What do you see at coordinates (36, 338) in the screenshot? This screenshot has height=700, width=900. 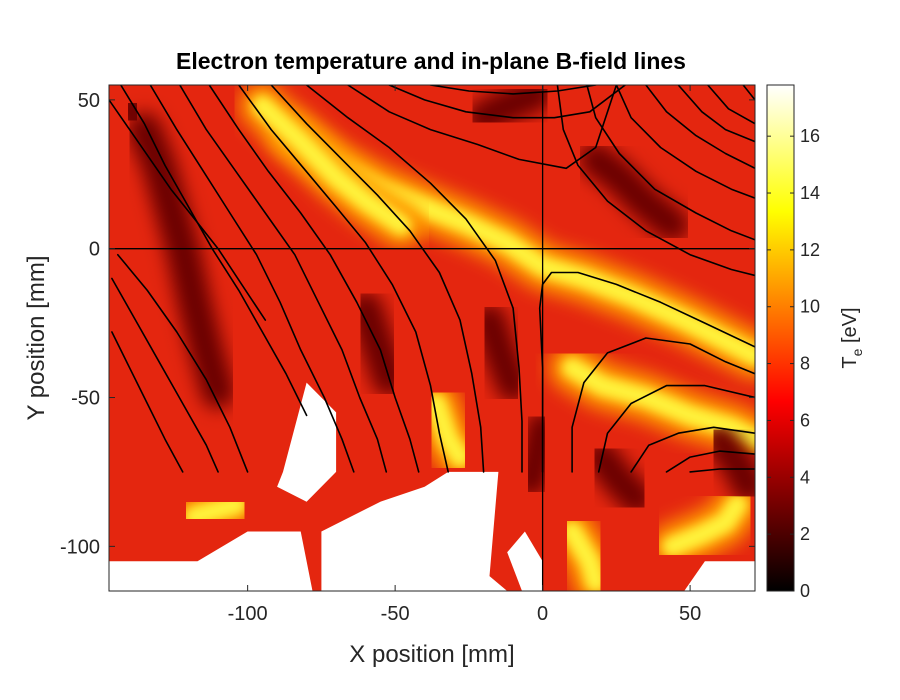 I see `y-axis-label: Y position [mm]` at bounding box center [36, 338].